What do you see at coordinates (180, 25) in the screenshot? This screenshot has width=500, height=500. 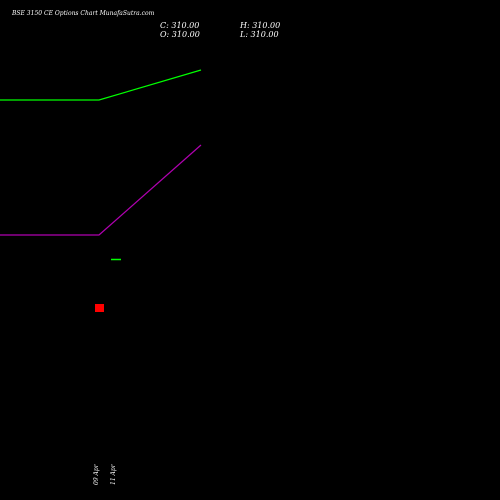 I see `close-price-label: C: 310.00` at bounding box center [180, 25].